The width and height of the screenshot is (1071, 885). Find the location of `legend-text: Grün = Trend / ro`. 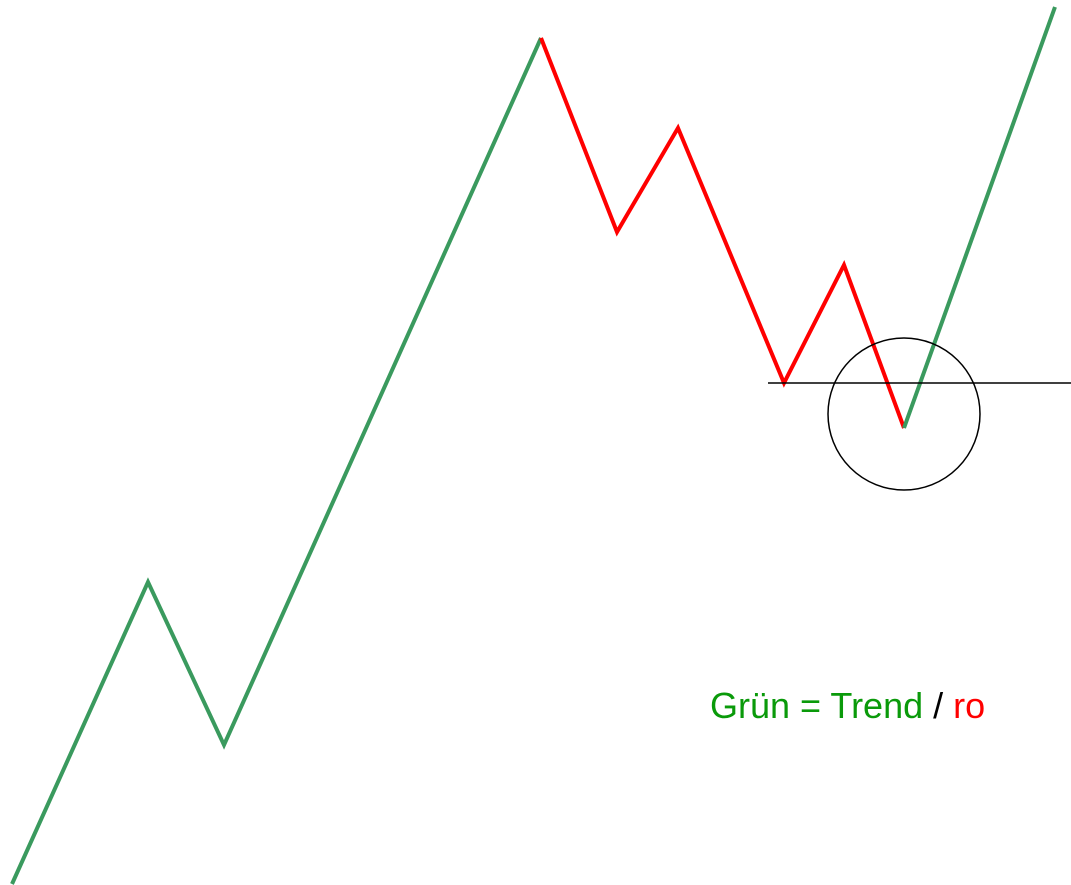

legend-text: Grün = Trend / ro is located at coordinates (847, 705).